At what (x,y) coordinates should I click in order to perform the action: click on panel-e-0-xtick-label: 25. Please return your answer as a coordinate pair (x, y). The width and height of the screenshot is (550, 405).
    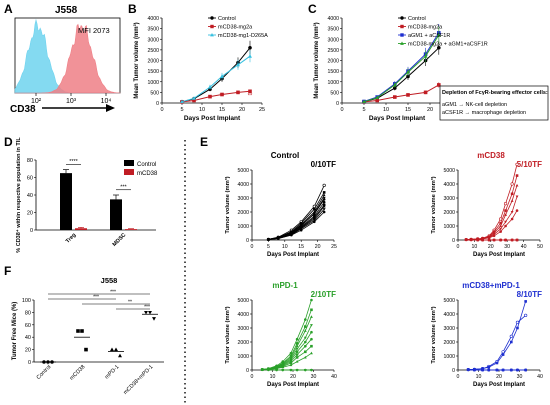
    Looking at the image, I should click on (334, 247).